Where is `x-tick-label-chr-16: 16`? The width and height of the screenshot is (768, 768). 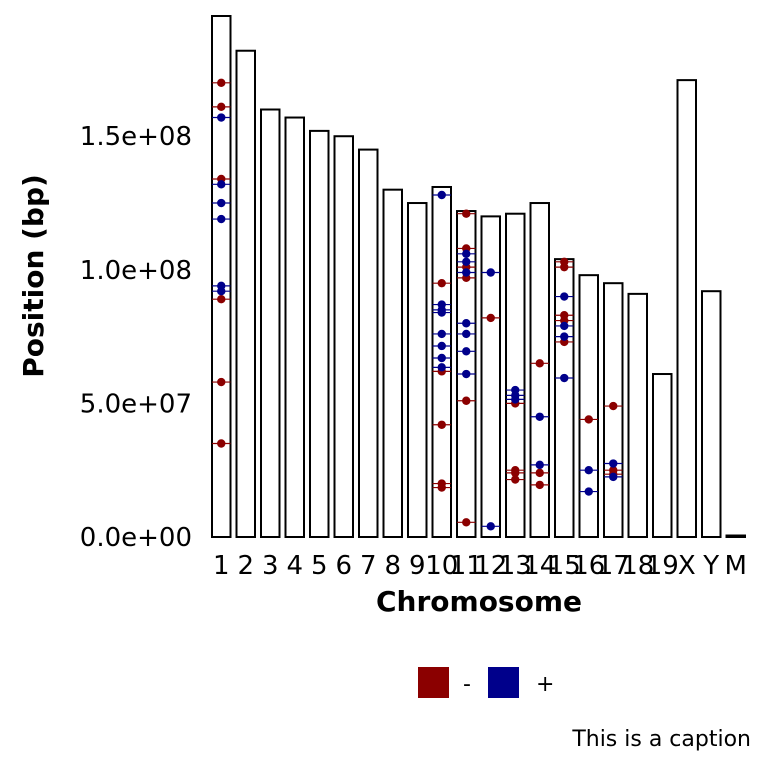
x-tick-label-chr-16: 16 is located at coordinates (588, 566).